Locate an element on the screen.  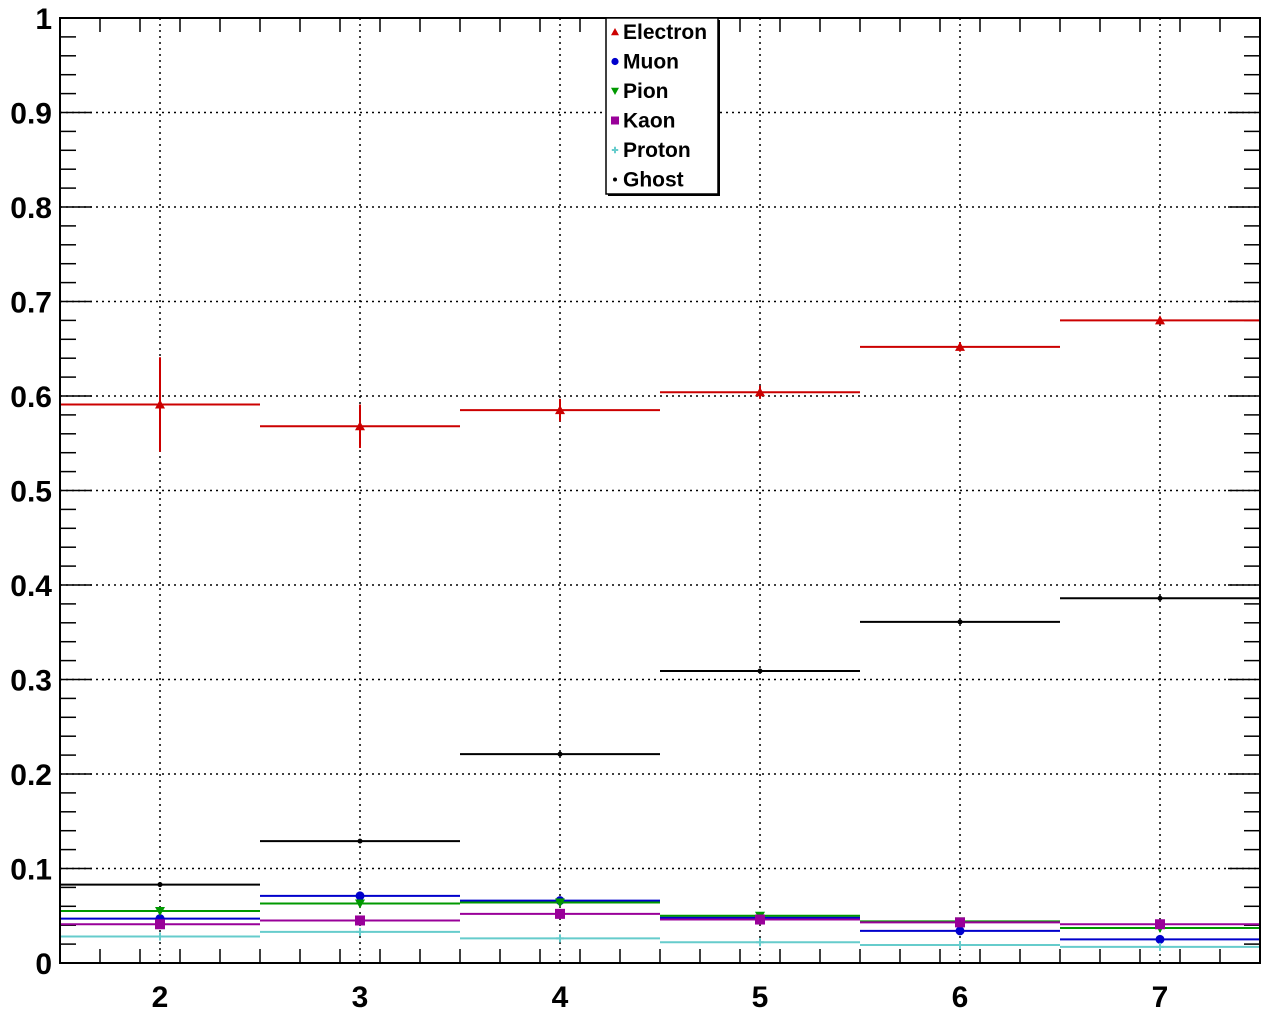
y-tick-label: 0.5 is located at coordinates (31, 492).